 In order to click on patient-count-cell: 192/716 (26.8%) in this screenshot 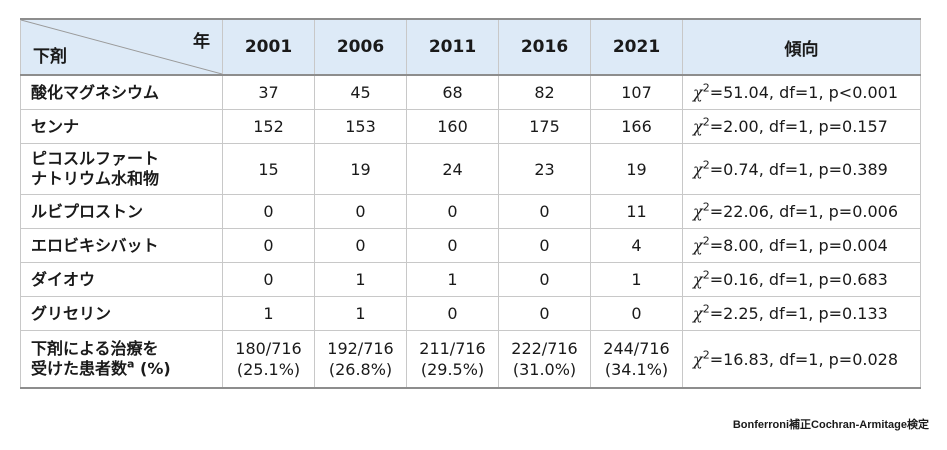, I will do `click(360, 359)`.